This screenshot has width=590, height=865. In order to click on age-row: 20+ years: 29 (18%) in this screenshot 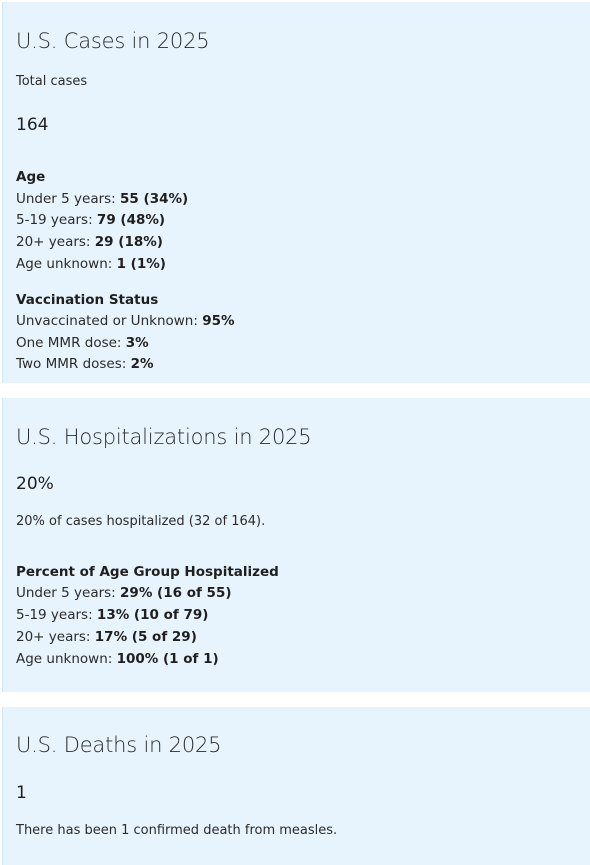, I will do `click(89, 242)`.